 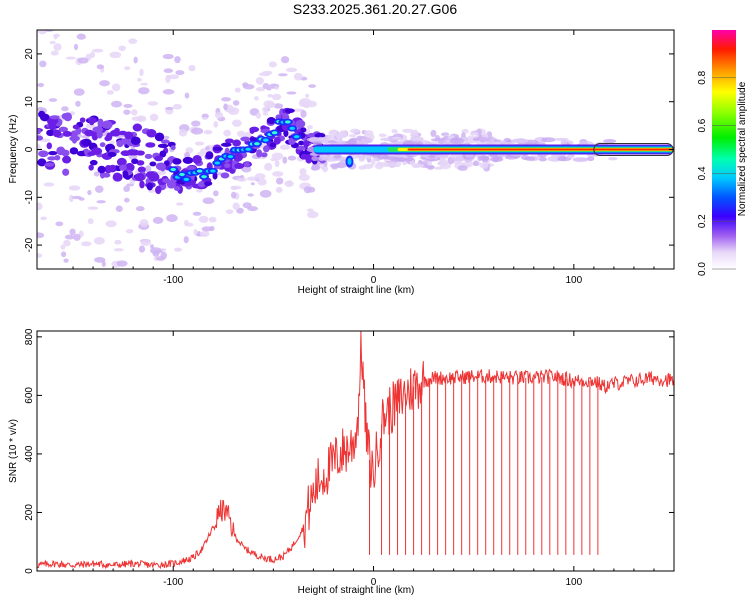 What do you see at coordinates (29, 395) in the screenshot?
I see `y-tick-label: 600` at bounding box center [29, 395].